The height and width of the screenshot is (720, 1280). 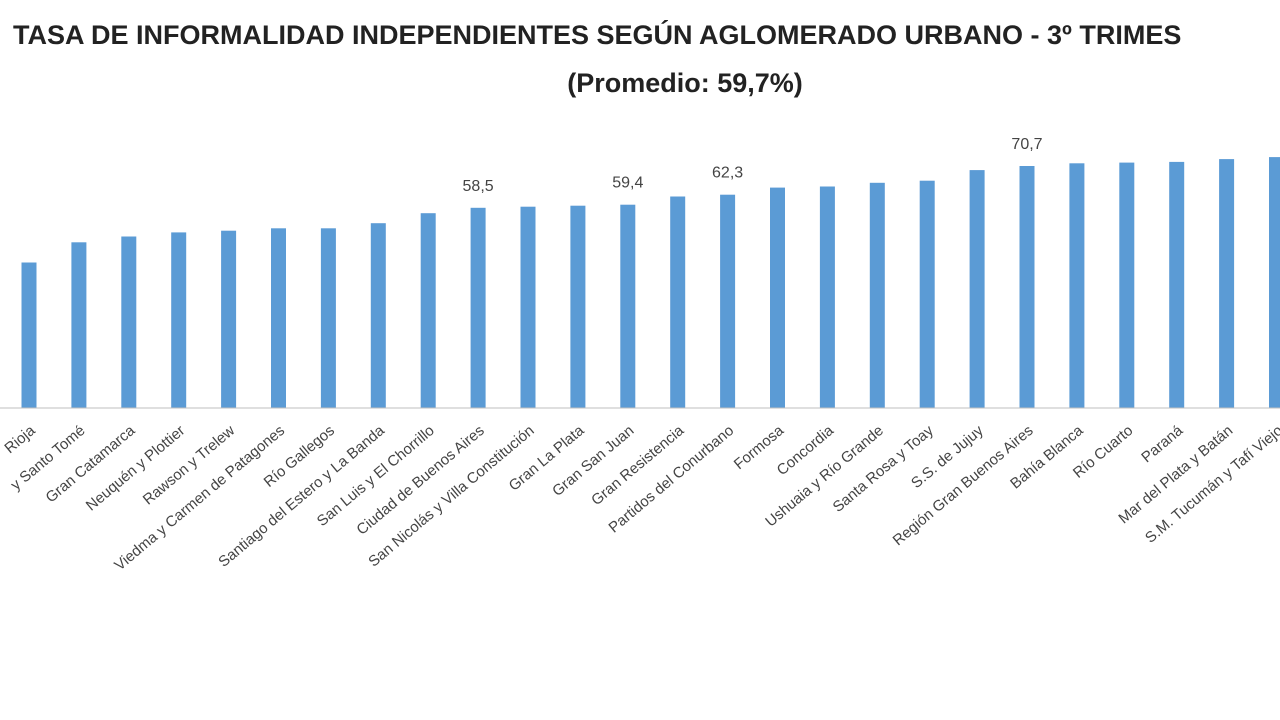 What do you see at coordinates (727, 173) in the screenshot?
I see `data-label-14: 62,3` at bounding box center [727, 173].